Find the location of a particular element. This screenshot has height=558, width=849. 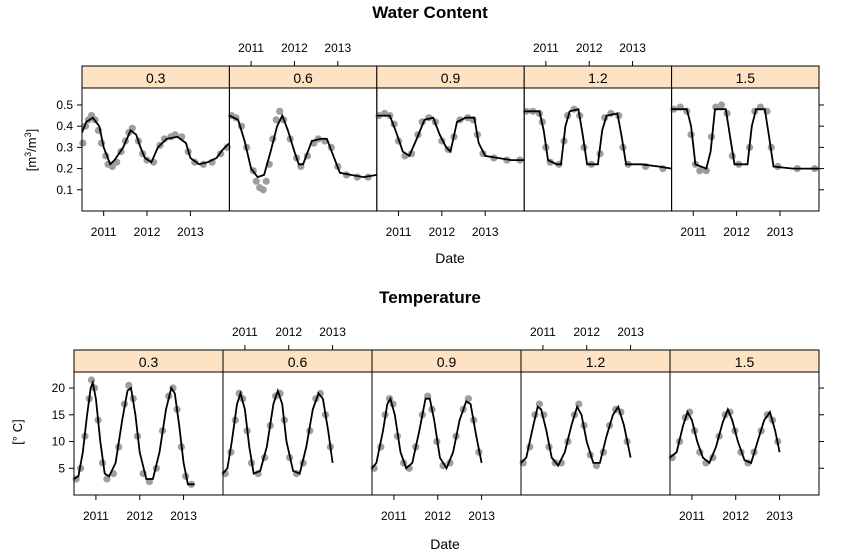

y-tick-label: 5 is located at coordinates (61, 468).